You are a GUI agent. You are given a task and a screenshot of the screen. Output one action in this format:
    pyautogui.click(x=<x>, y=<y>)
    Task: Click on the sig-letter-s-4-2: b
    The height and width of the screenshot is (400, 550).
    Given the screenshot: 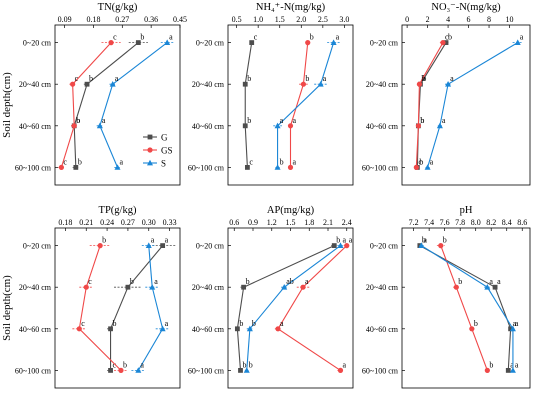 What is the action you would take?
    pyautogui.click(x=254, y=323)
    